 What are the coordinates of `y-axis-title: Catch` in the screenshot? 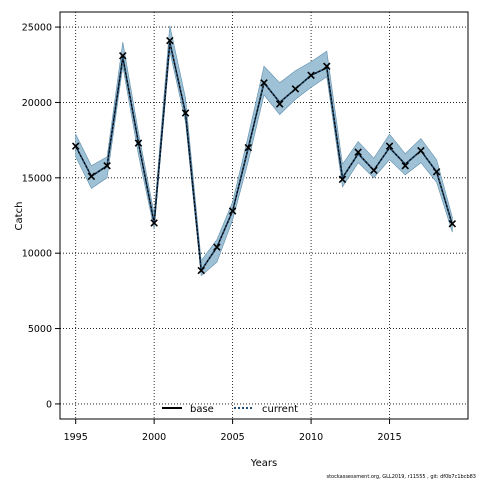 It's located at (19, 216).